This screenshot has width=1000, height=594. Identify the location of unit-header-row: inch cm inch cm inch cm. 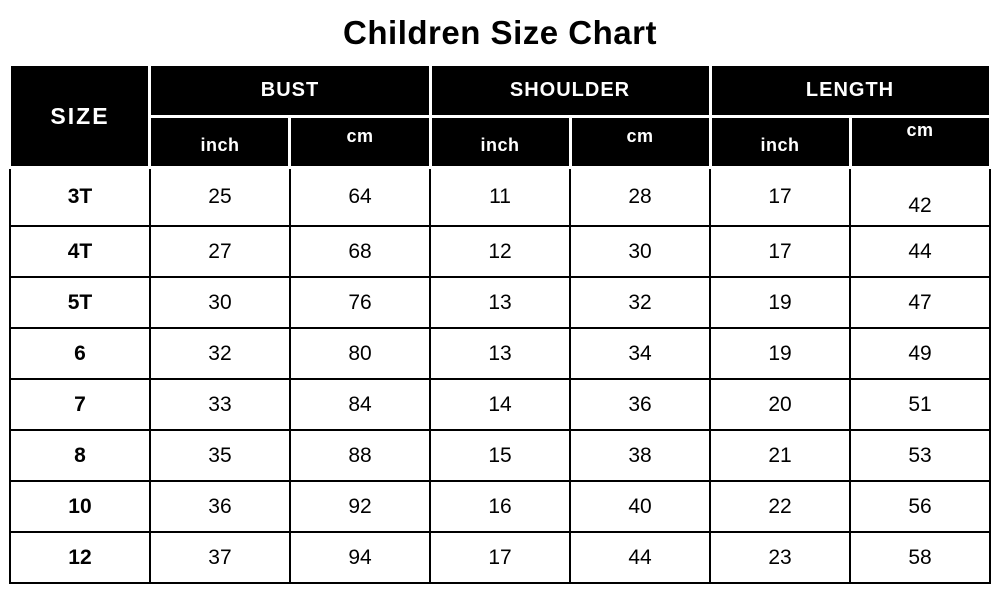
(501, 142).